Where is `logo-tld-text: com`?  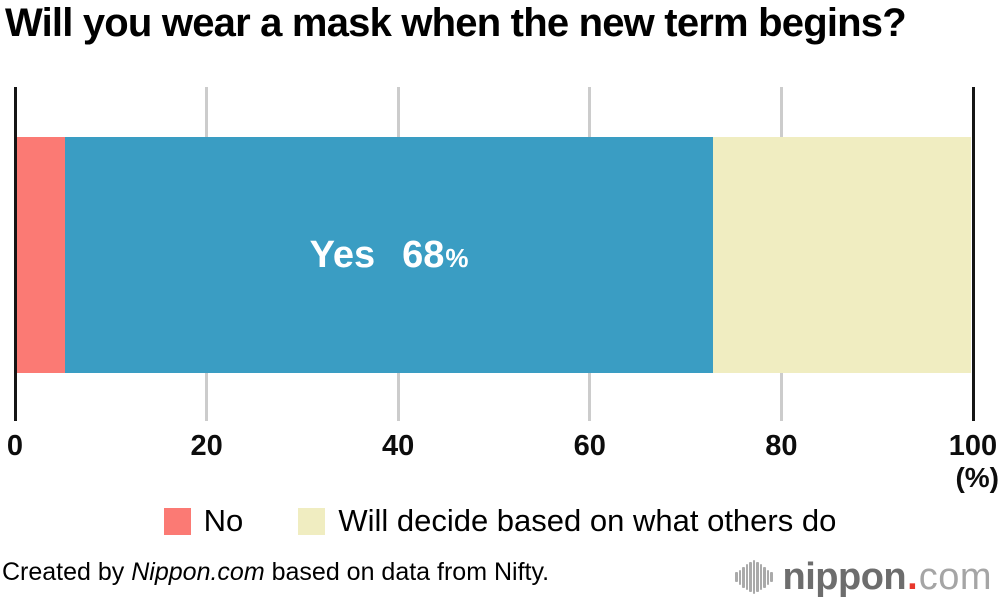 logo-tld-text: com is located at coordinates (955, 576).